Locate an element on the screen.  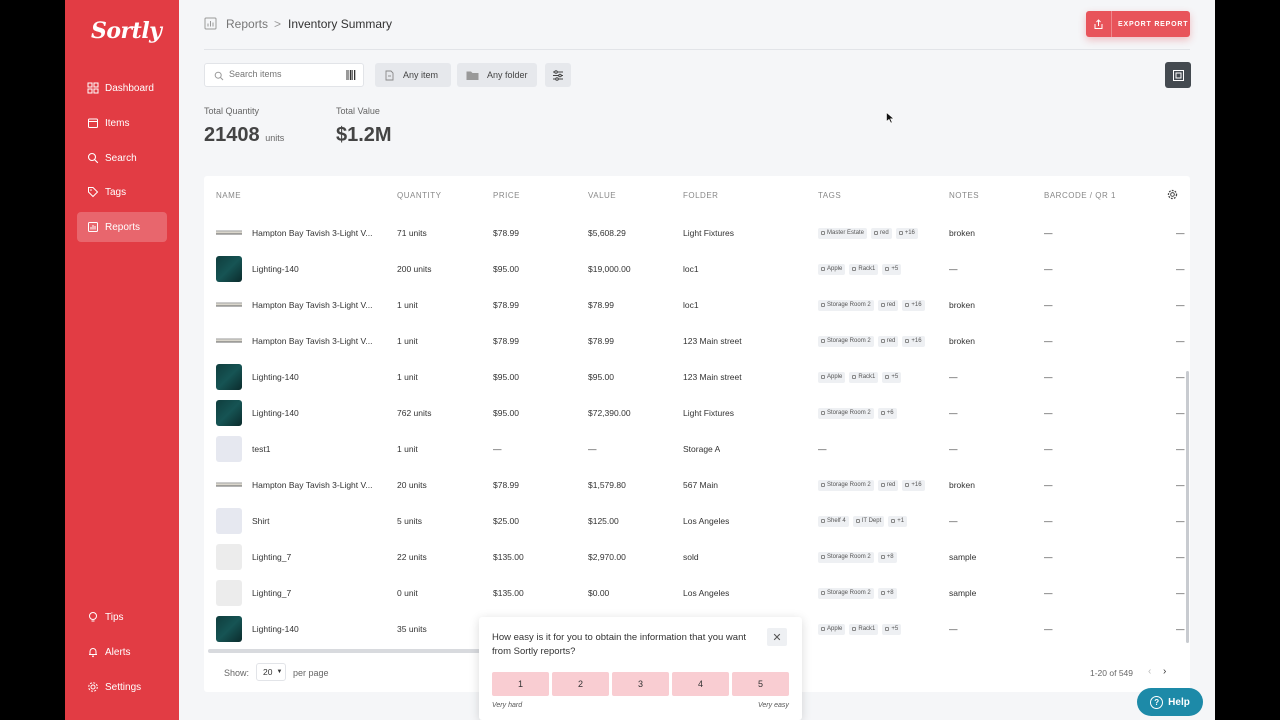
sidebar-item-settings: Settings is located at coordinates (122, 687).